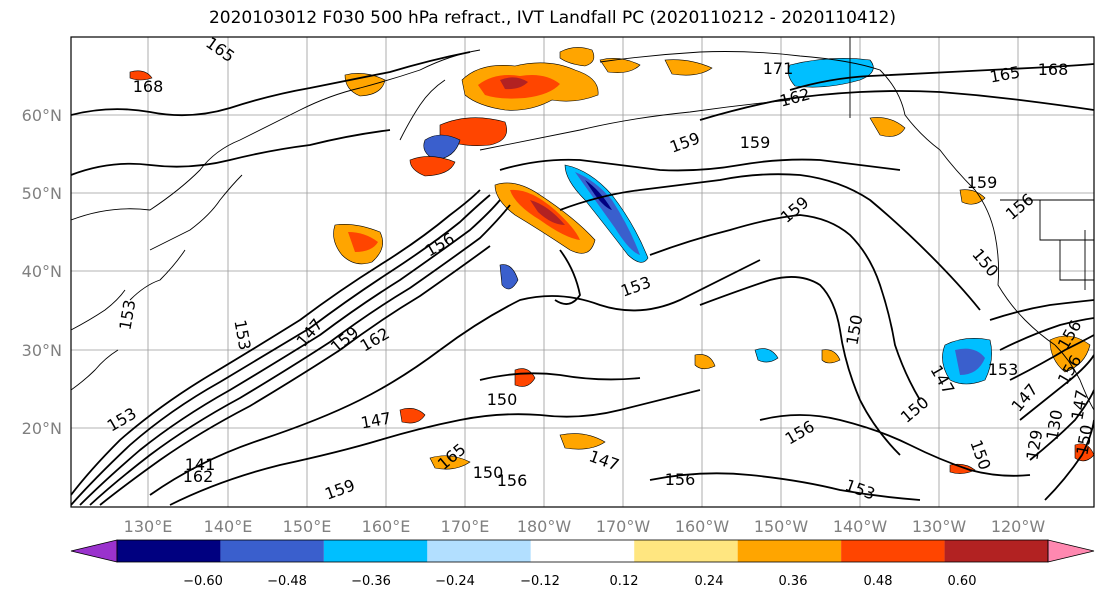 This screenshot has height=601, width=1105. What do you see at coordinates (939, 526) in the screenshot?
I see `longitude-label: 130°W` at bounding box center [939, 526].